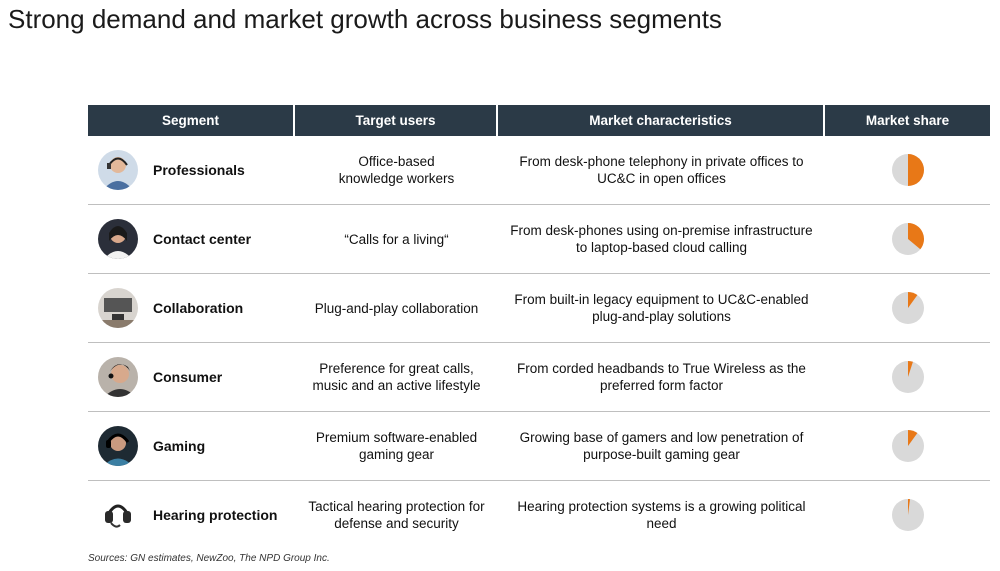  Describe the element at coordinates (118, 308) in the screenshot. I see `meeting-room-camera-icon` at that location.